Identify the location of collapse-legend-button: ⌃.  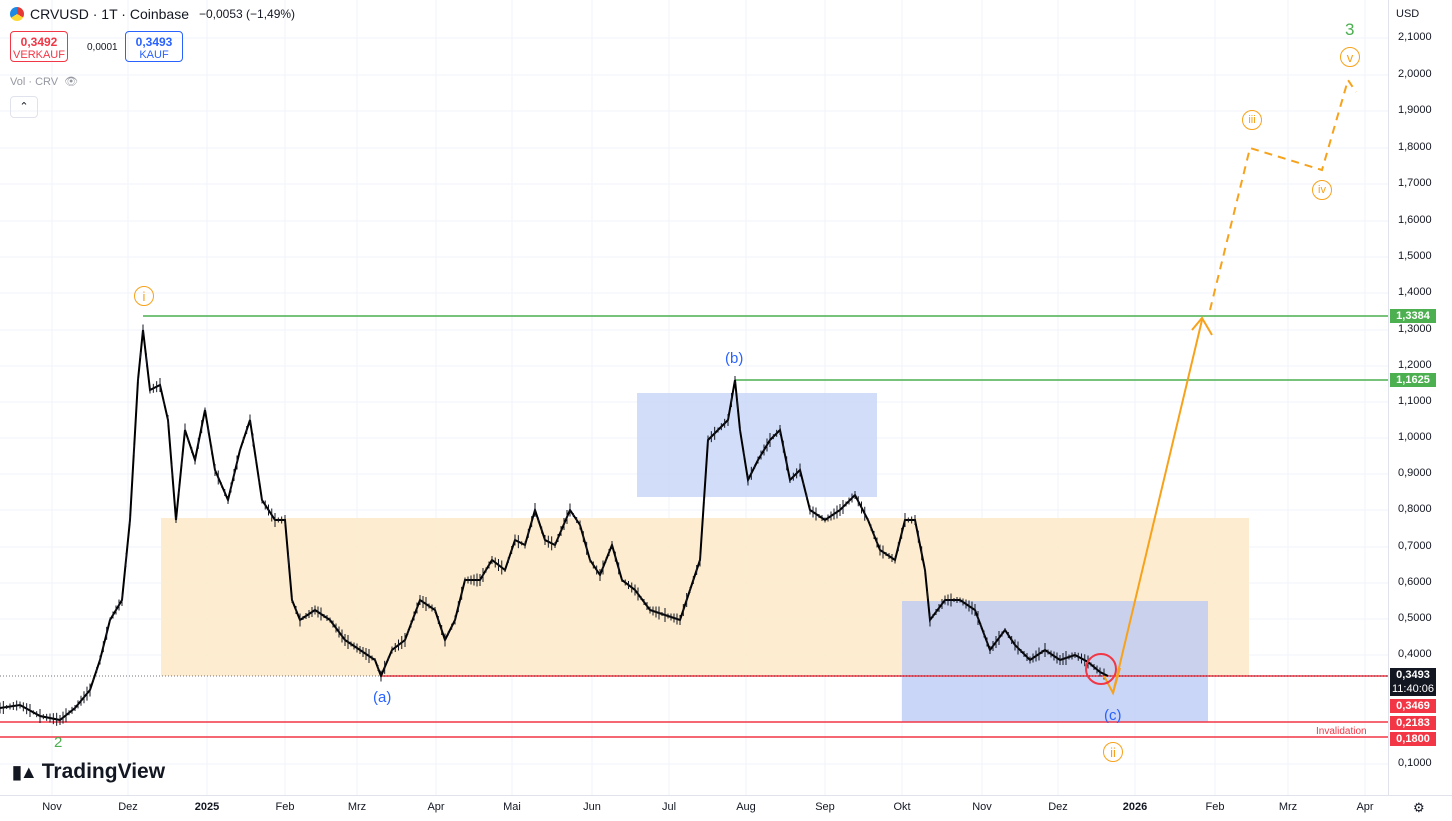
(24, 107).